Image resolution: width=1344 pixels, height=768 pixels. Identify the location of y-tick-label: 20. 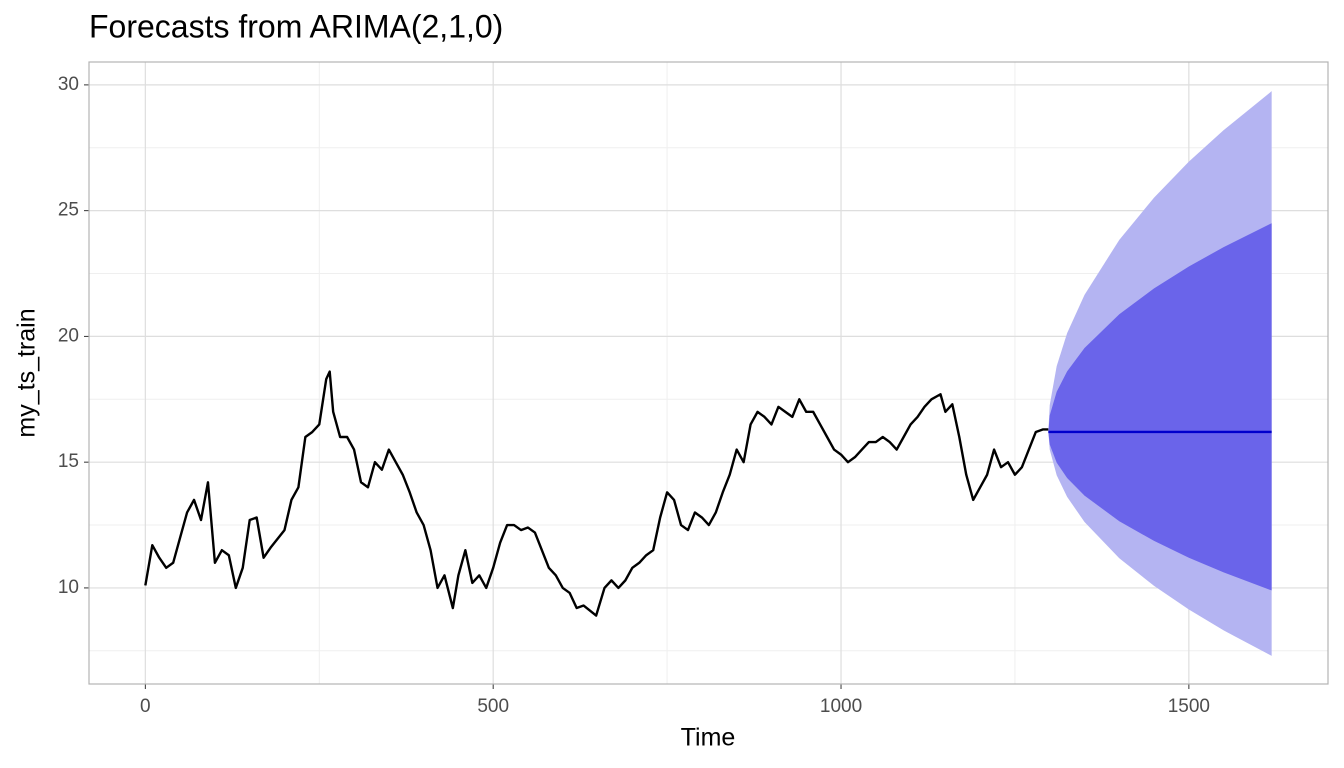
(68, 335).